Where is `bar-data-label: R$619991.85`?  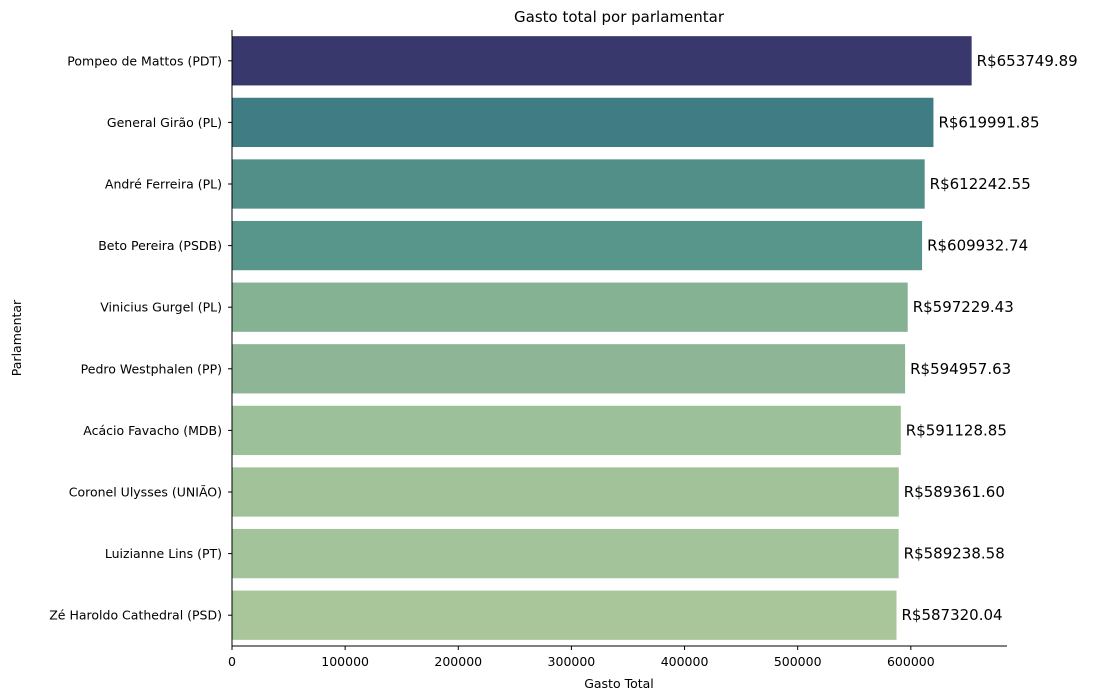 bar-data-label: R$619991.85 is located at coordinates (988, 122).